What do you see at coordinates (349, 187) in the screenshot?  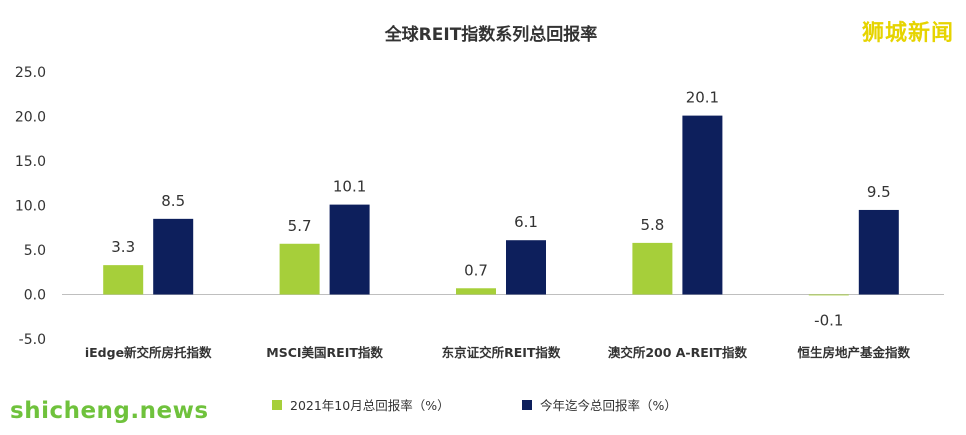 I see `data-label: 10.1` at bounding box center [349, 187].